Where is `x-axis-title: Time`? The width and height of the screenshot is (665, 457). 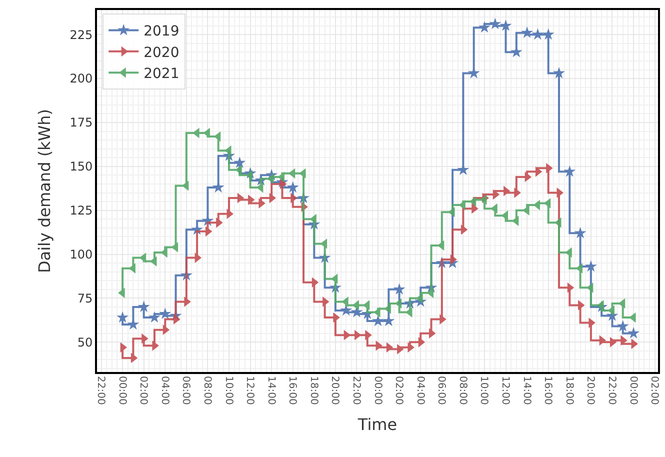 x-axis-title: Time is located at coordinates (377, 424).